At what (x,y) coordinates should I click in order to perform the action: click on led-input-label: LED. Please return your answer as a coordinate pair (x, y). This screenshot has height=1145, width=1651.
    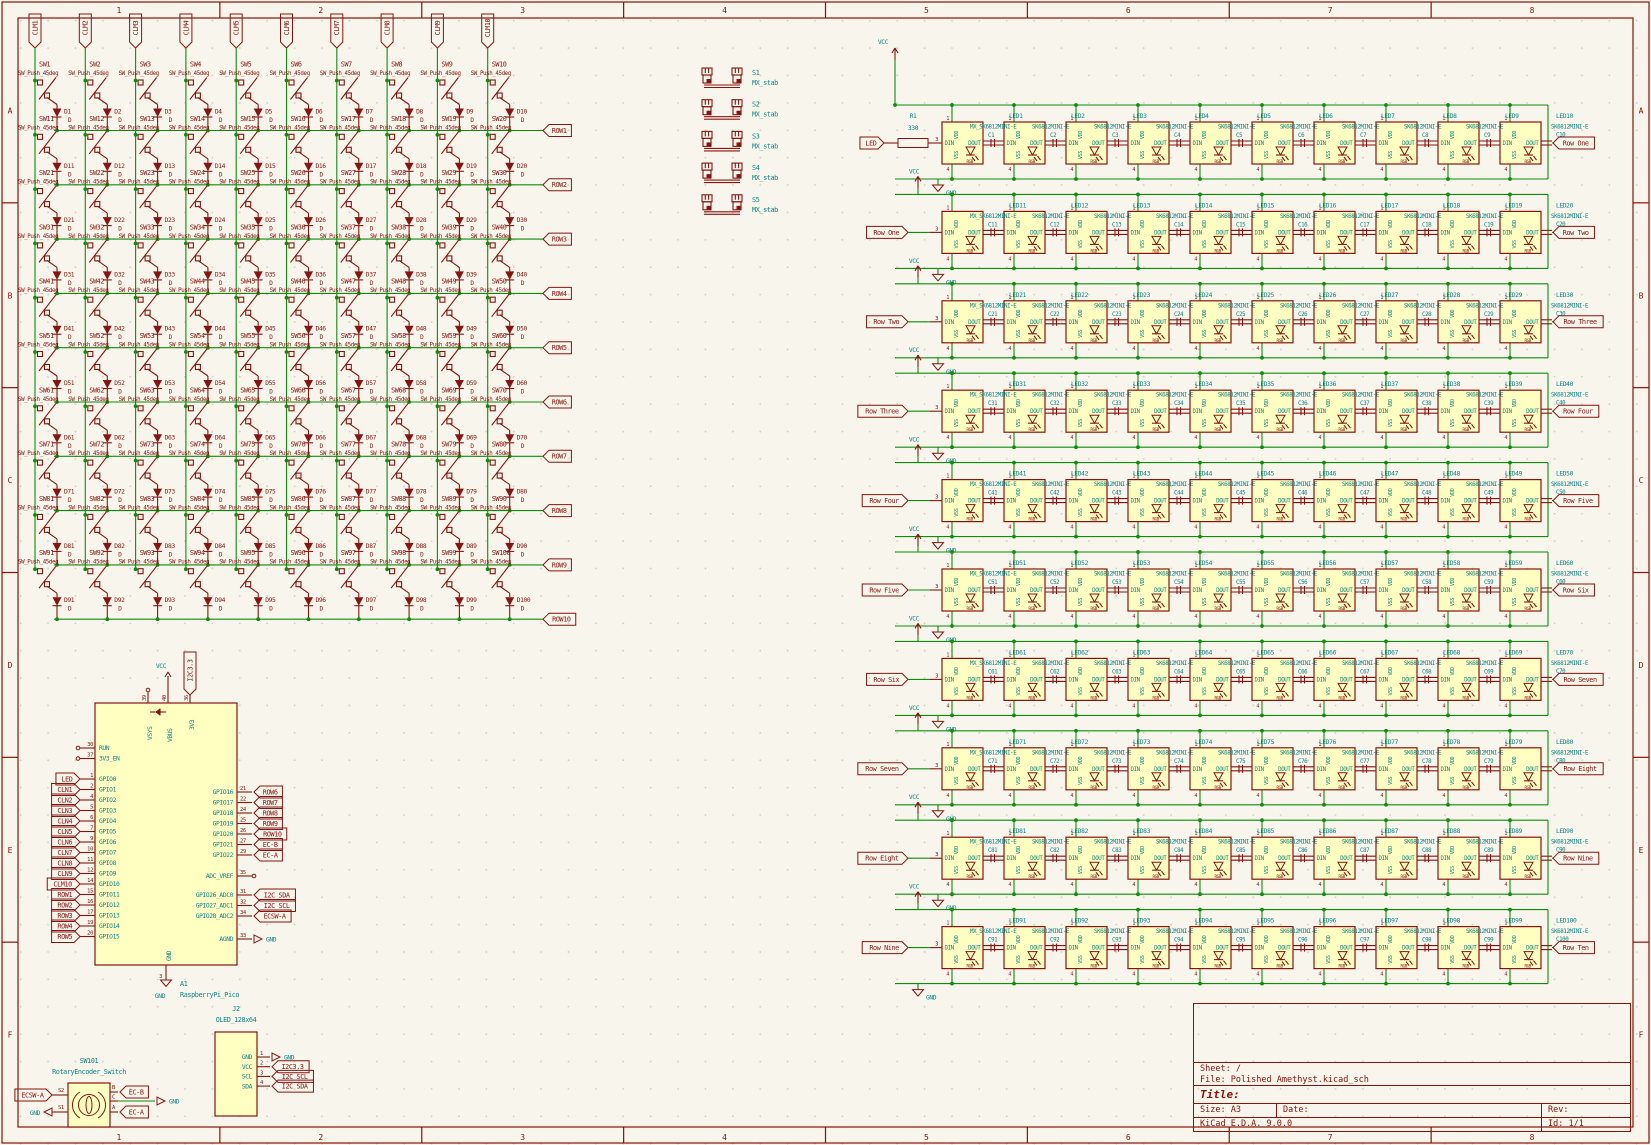
    Looking at the image, I should click on (872, 143).